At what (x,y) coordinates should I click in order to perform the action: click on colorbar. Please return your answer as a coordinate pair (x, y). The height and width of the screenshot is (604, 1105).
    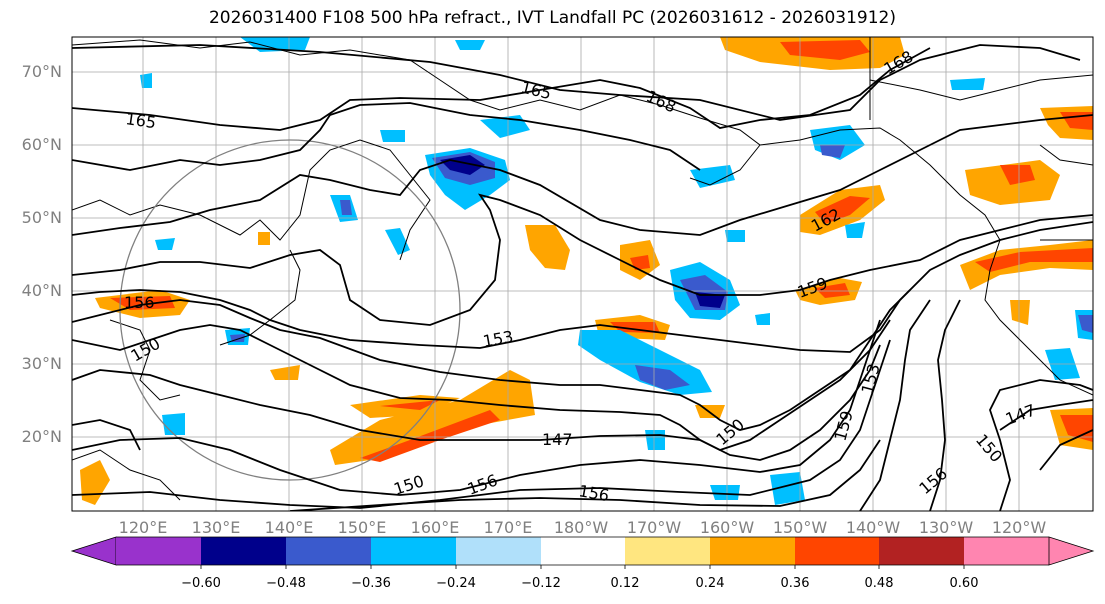
    Looking at the image, I should click on (582, 552).